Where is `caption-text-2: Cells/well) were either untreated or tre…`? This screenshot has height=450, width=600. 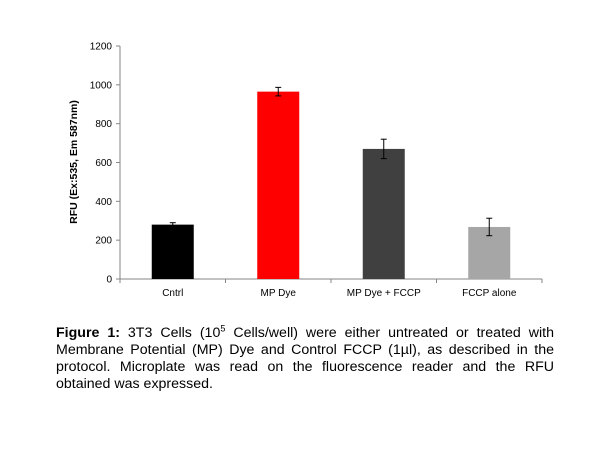
caption-text-2: Cells/well) were either untreated or tre… is located at coordinates (305, 358).